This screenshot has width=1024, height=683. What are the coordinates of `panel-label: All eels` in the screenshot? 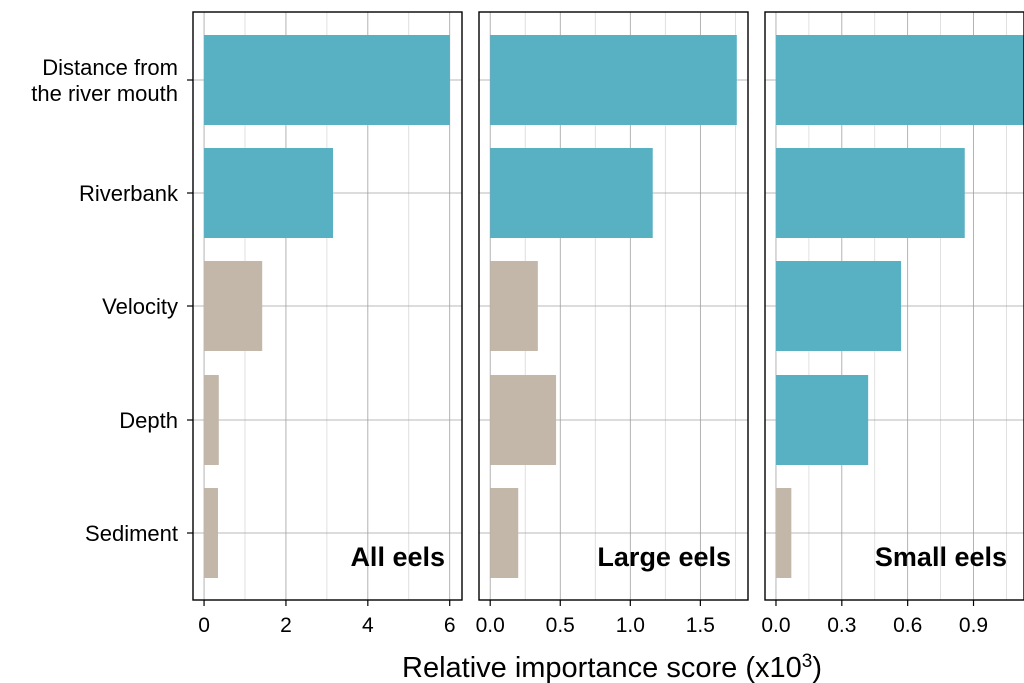 It's located at (397, 557).